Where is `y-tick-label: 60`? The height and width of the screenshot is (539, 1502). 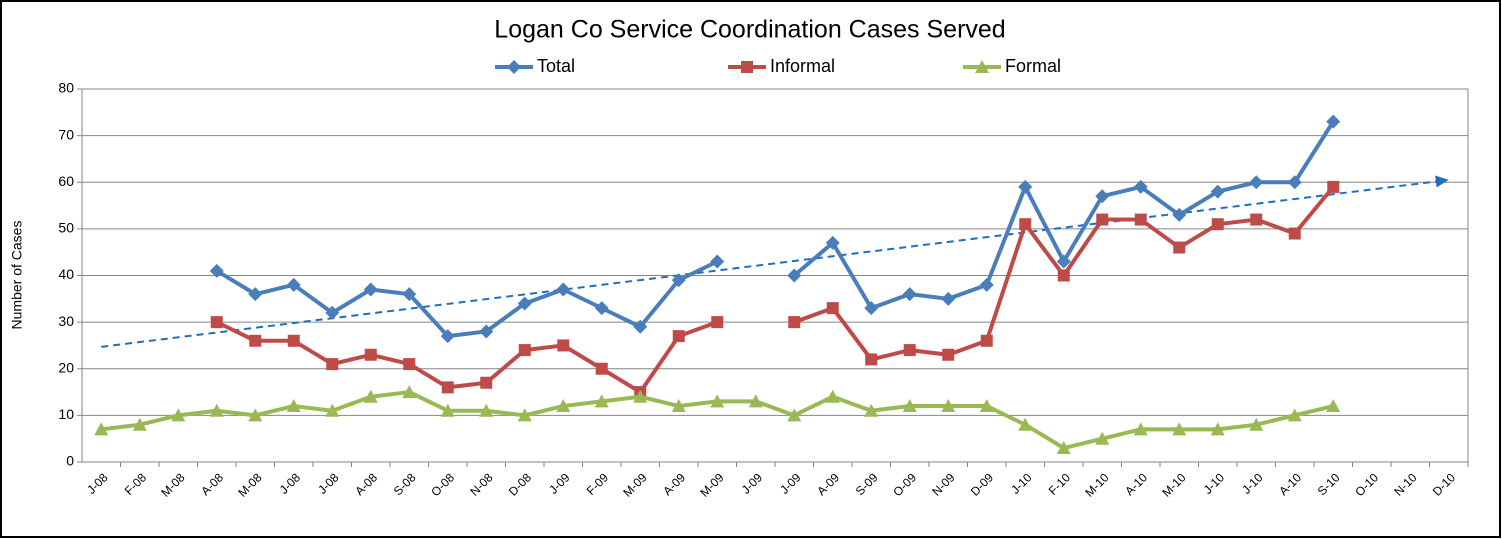
y-tick-label: 60 is located at coordinates (66, 181).